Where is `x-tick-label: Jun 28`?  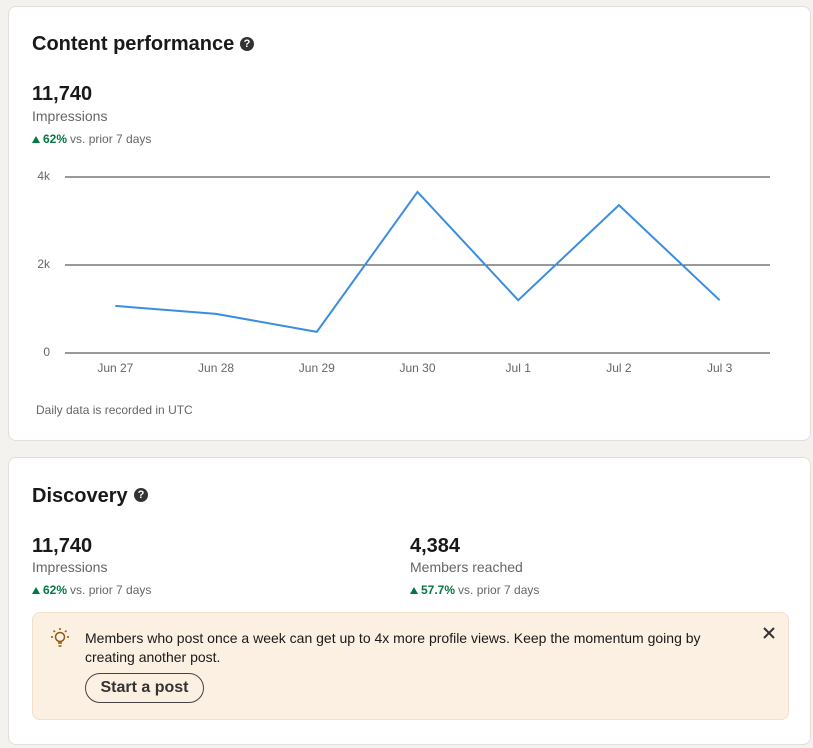 x-tick-label: Jun 28 is located at coordinates (216, 368).